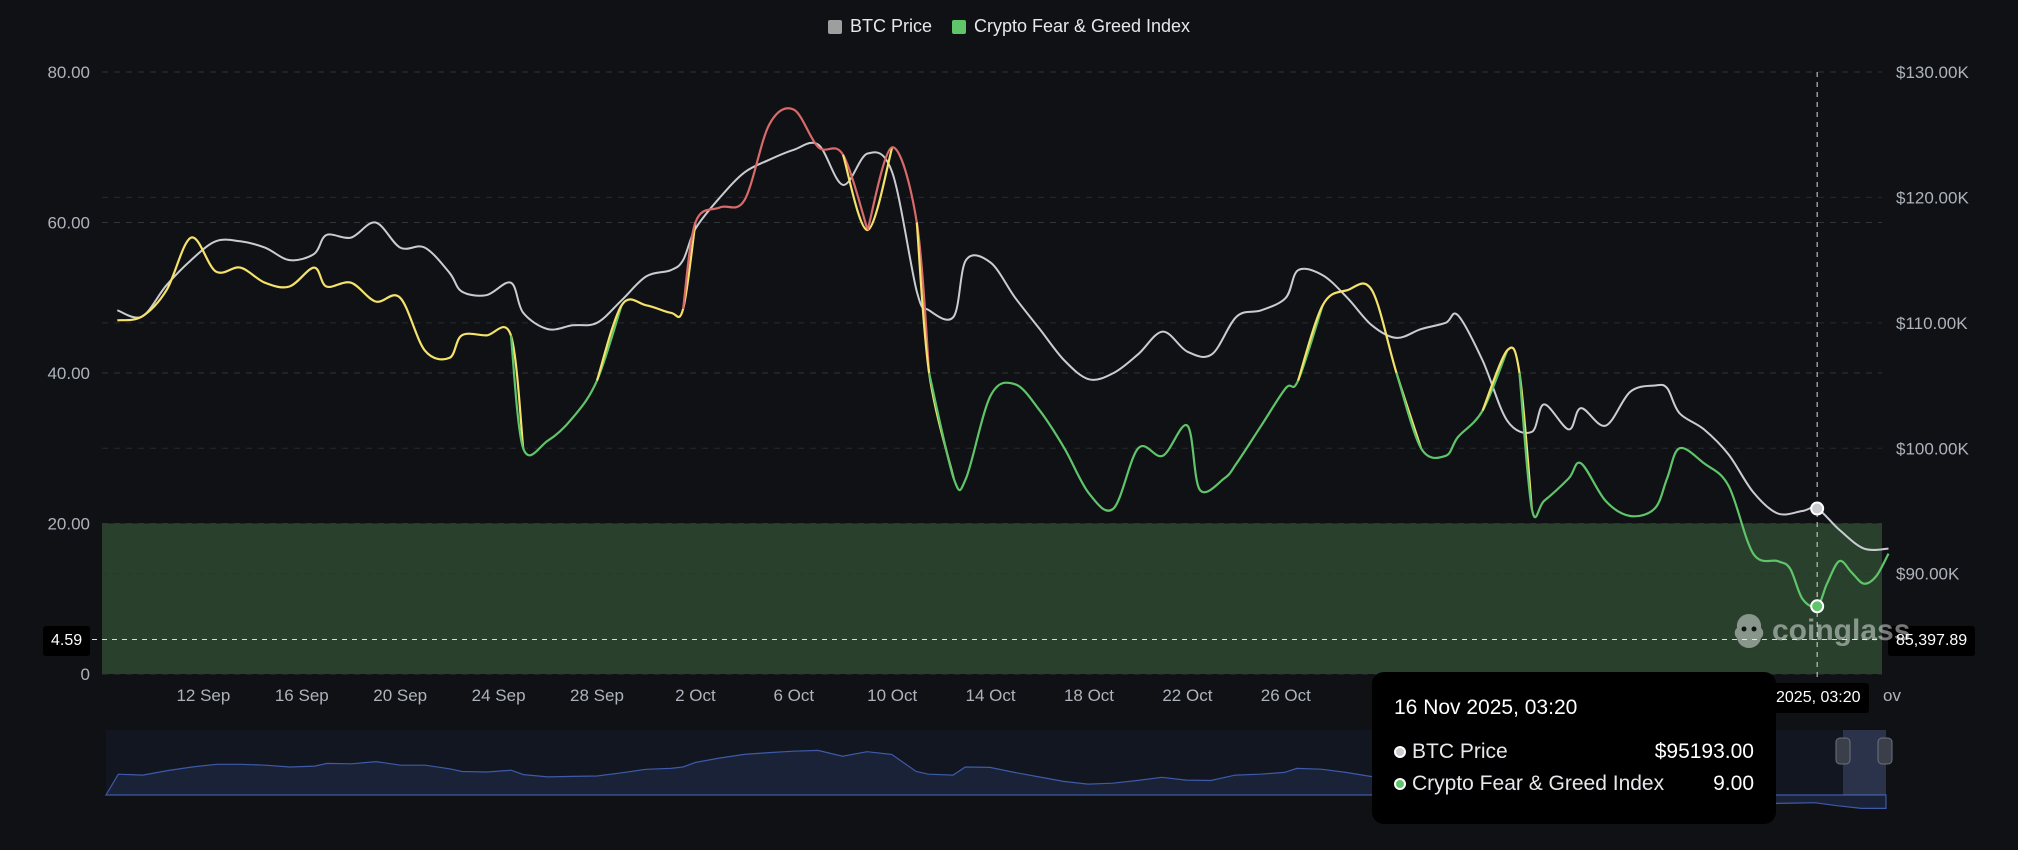 The width and height of the screenshot is (2018, 850). Describe the element at coordinates (1574, 752) in the screenshot. I see `tooltip-row-btc: BTC Price $95193.00` at that location.